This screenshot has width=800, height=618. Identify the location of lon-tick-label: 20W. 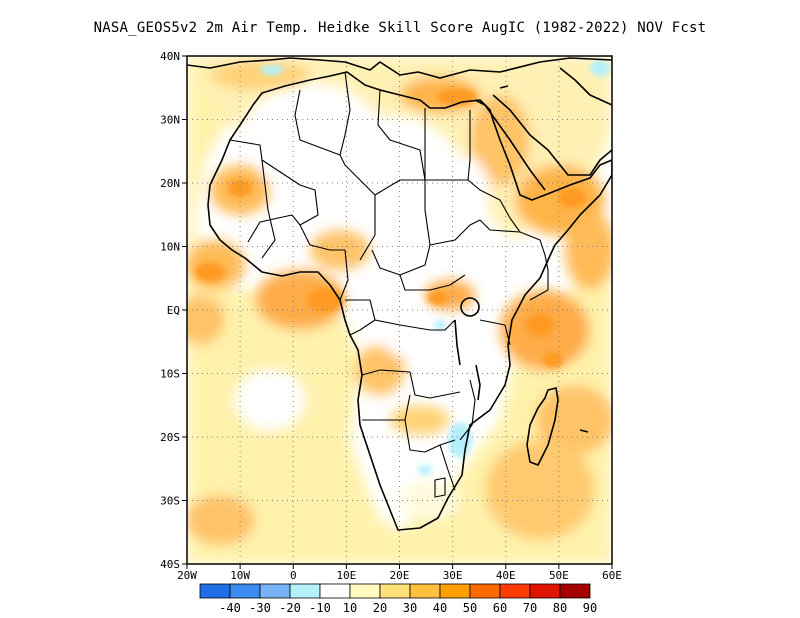
(187, 575).